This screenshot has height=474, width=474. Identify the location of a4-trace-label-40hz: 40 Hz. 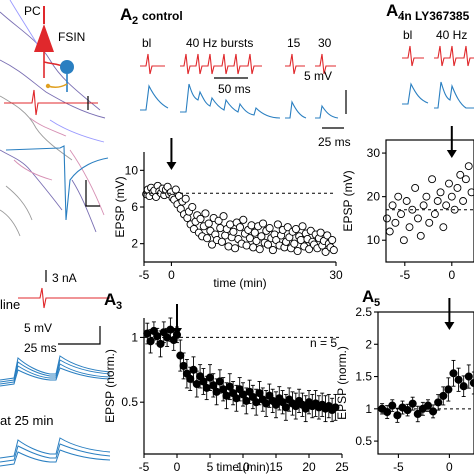
(451, 35).